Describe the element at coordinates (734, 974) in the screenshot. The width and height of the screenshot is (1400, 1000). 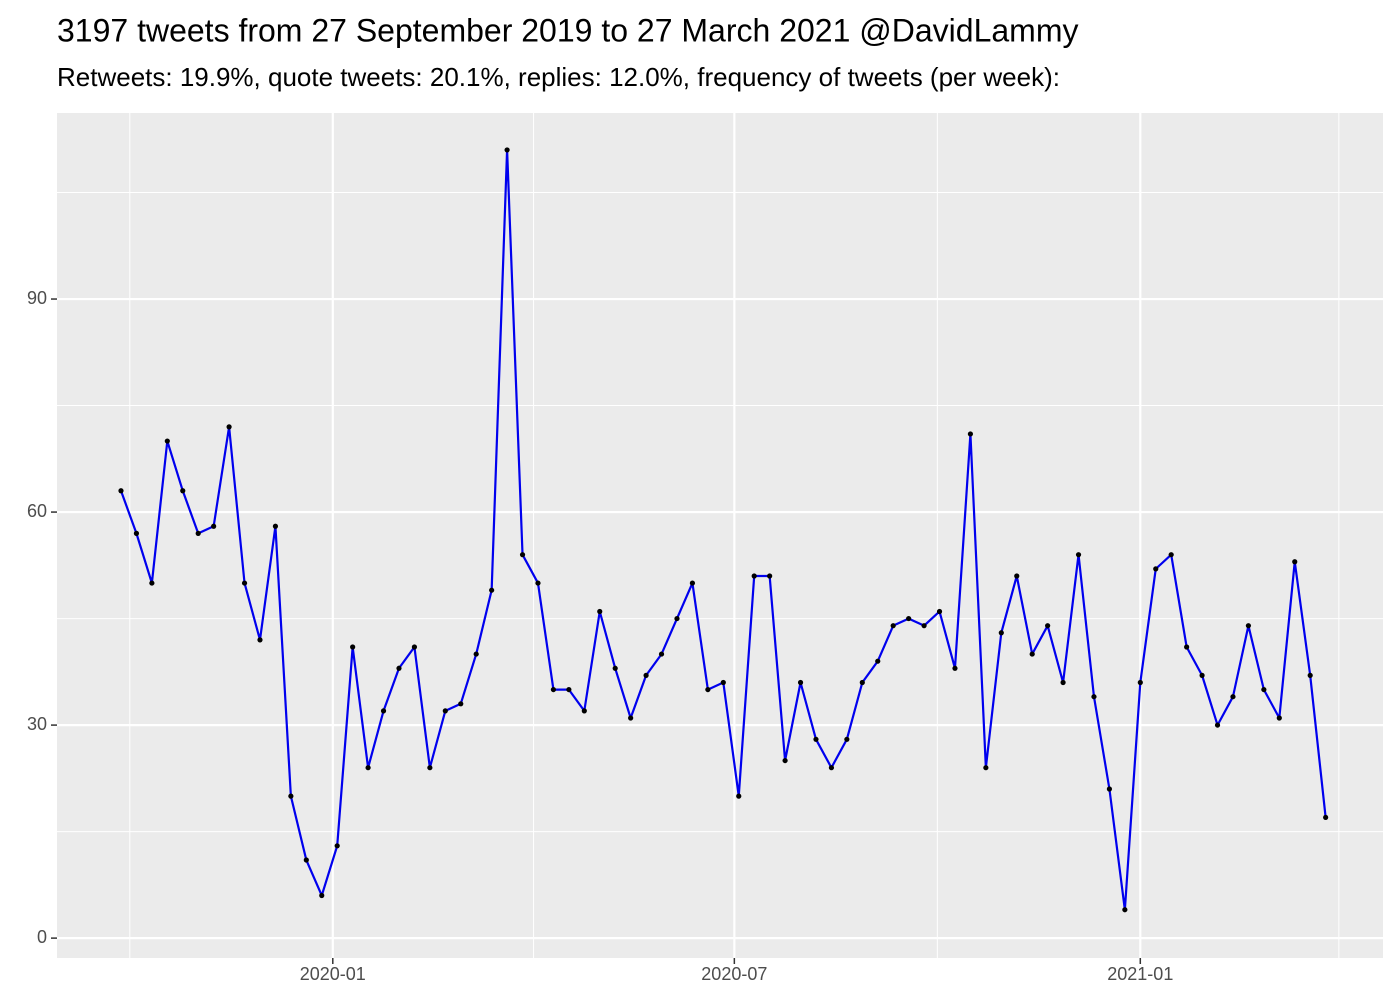
I see `x-tick-label: 2020-07` at that location.